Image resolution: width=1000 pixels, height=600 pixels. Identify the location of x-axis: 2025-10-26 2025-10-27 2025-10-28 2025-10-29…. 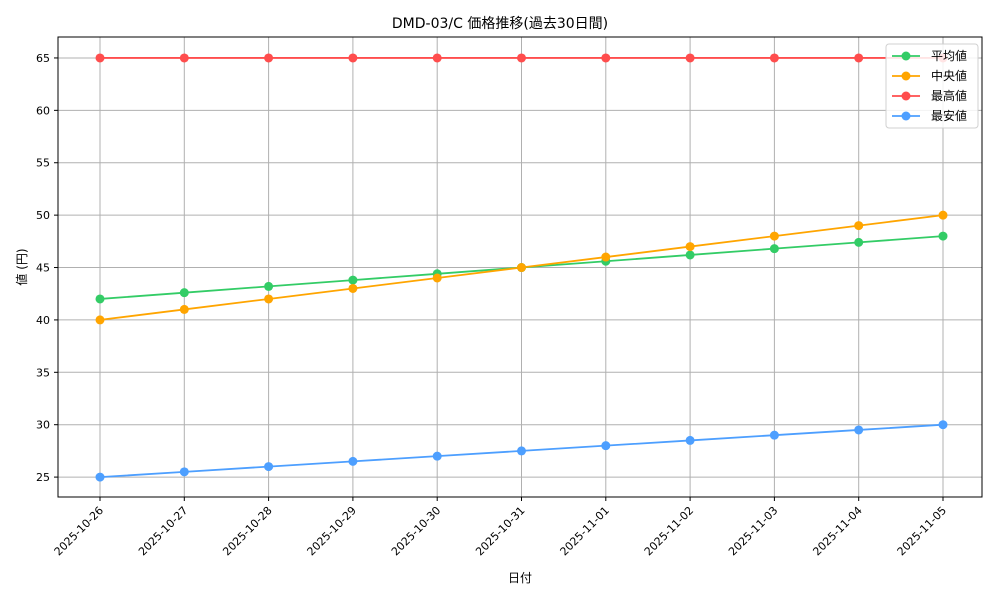
(500, 527).